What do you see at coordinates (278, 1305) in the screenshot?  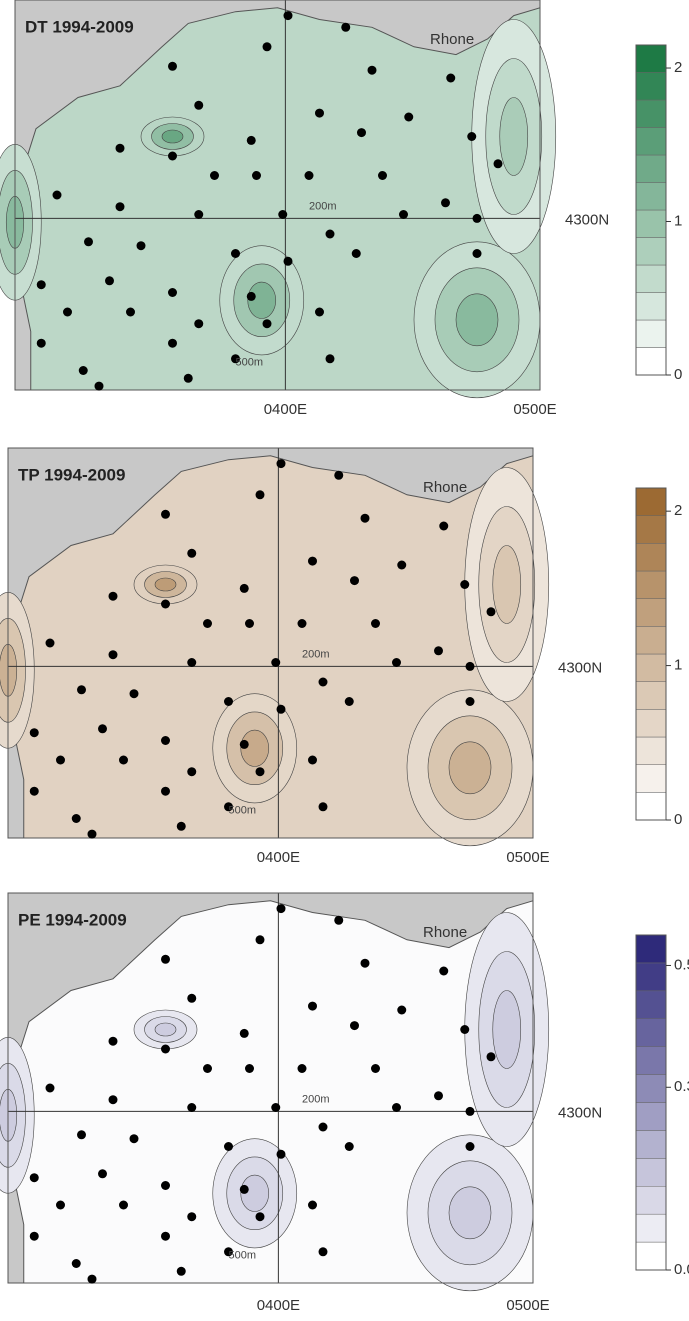 I see `lon-label: 0400E` at bounding box center [278, 1305].